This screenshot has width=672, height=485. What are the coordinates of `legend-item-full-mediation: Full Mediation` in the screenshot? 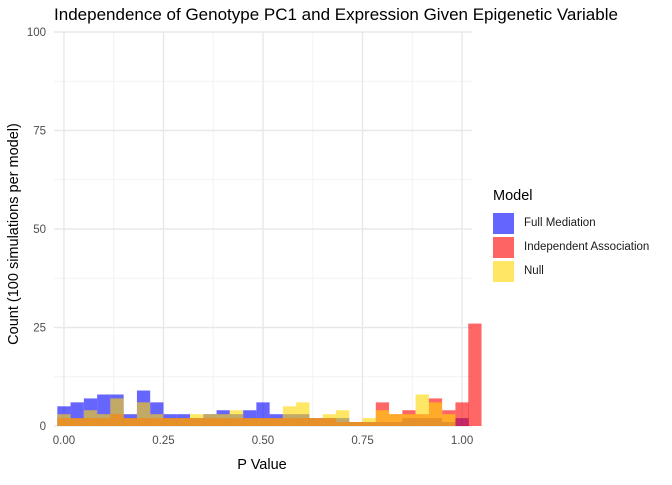 It's located at (571, 223).